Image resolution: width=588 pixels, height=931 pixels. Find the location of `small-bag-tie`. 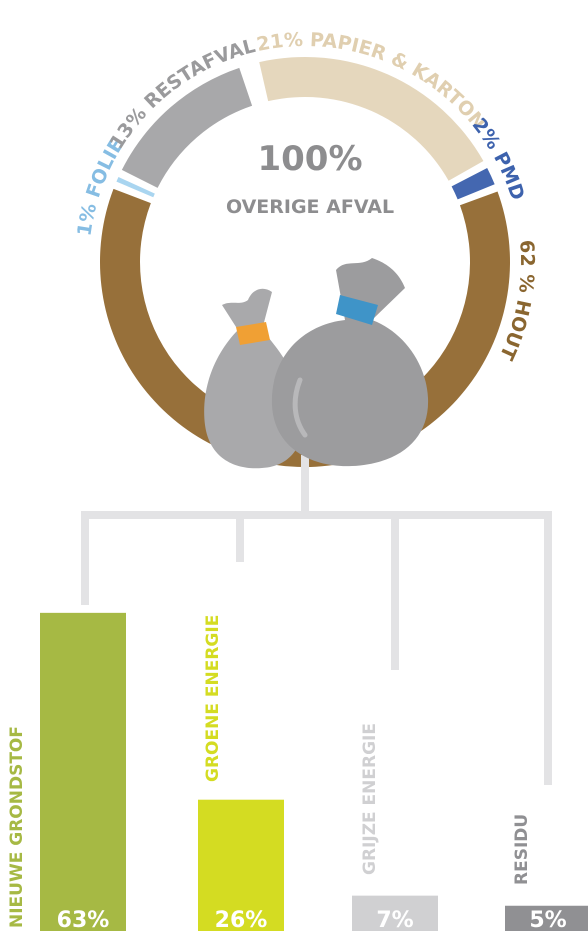

small-bag-tie is located at coordinates (253, 333).